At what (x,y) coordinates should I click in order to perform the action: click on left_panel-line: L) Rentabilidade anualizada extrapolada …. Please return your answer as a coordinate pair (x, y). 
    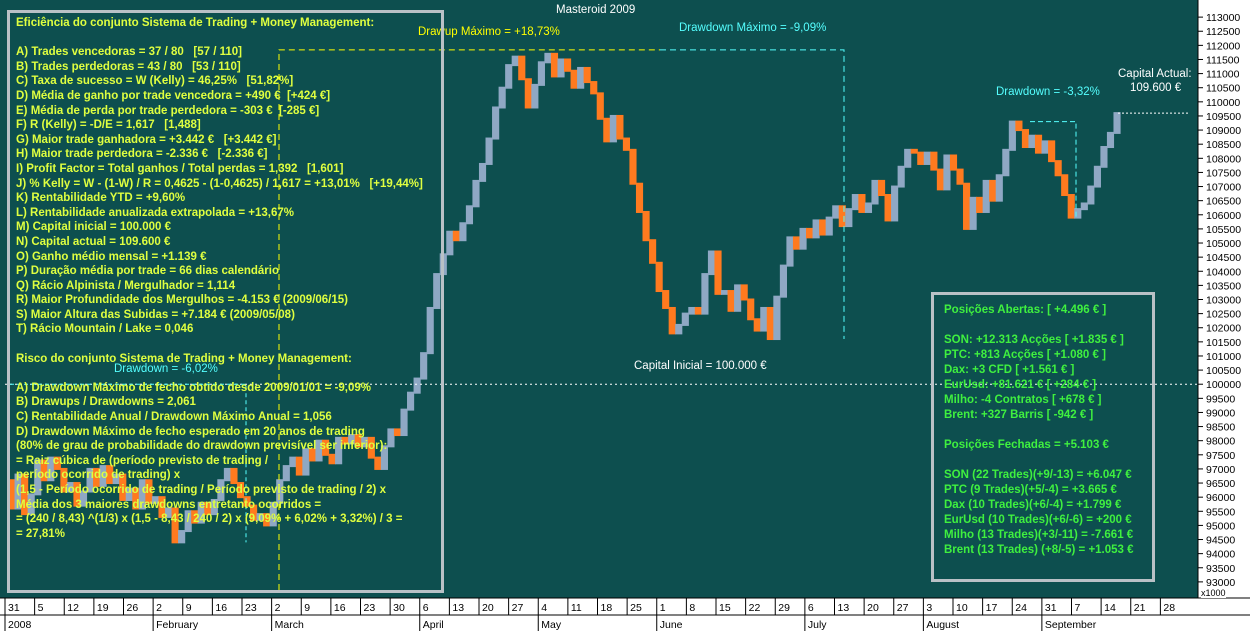
    Looking at the image, I should click on (155, 212).